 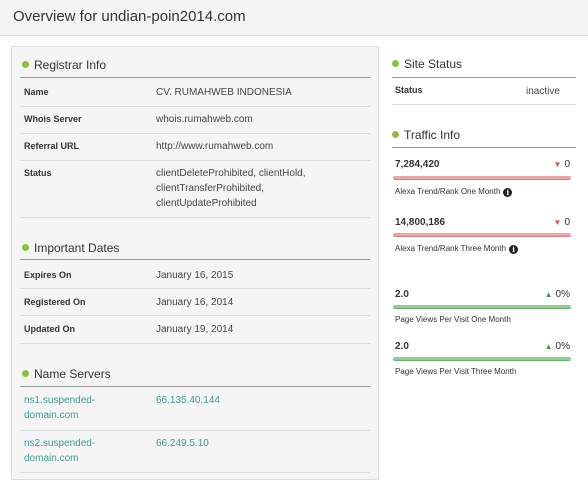 I want to click on traffic-info-title: Traffic Info, so click(x=432, y=135).